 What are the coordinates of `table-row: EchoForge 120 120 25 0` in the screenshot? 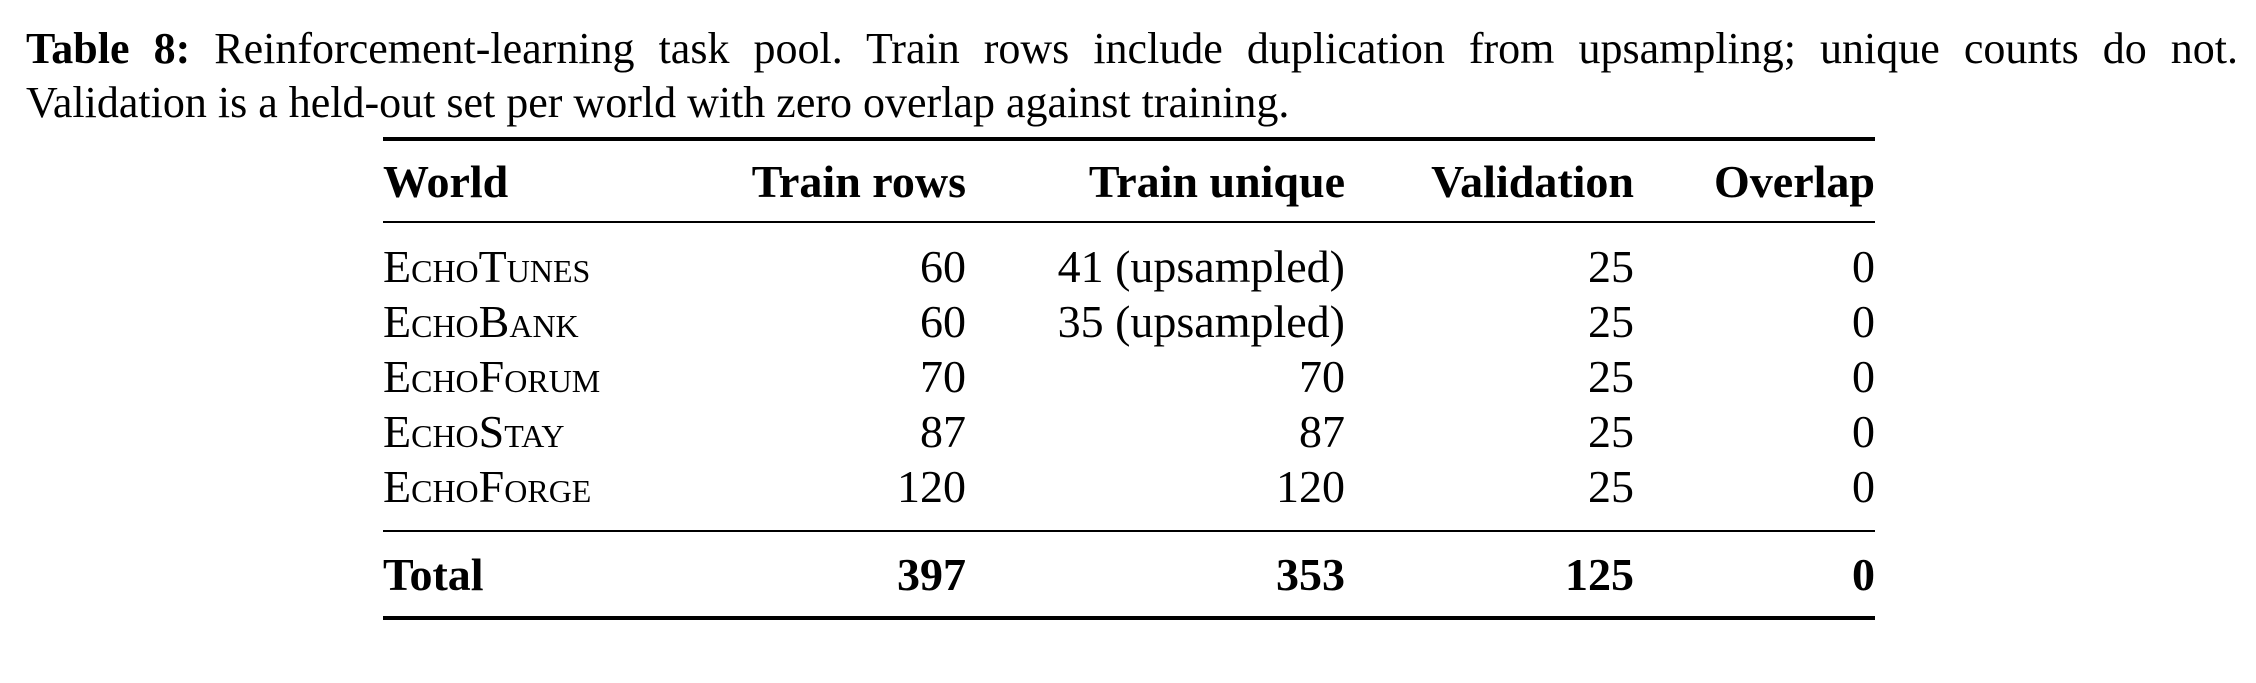 It's located at (1129, 495).